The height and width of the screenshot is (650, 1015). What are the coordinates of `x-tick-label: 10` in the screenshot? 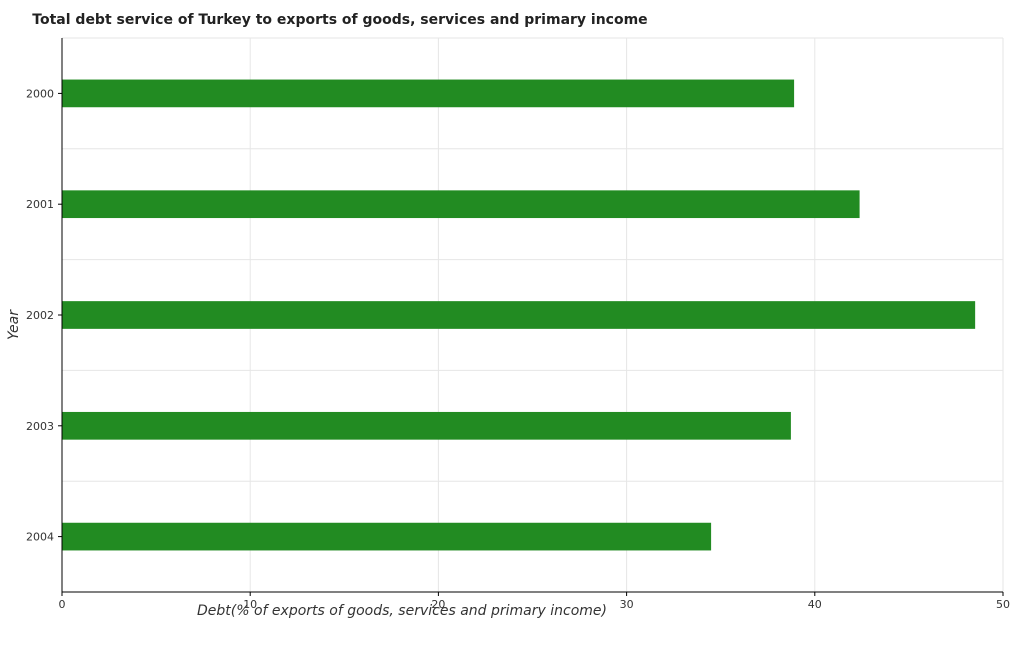 It's located at (250, 604).